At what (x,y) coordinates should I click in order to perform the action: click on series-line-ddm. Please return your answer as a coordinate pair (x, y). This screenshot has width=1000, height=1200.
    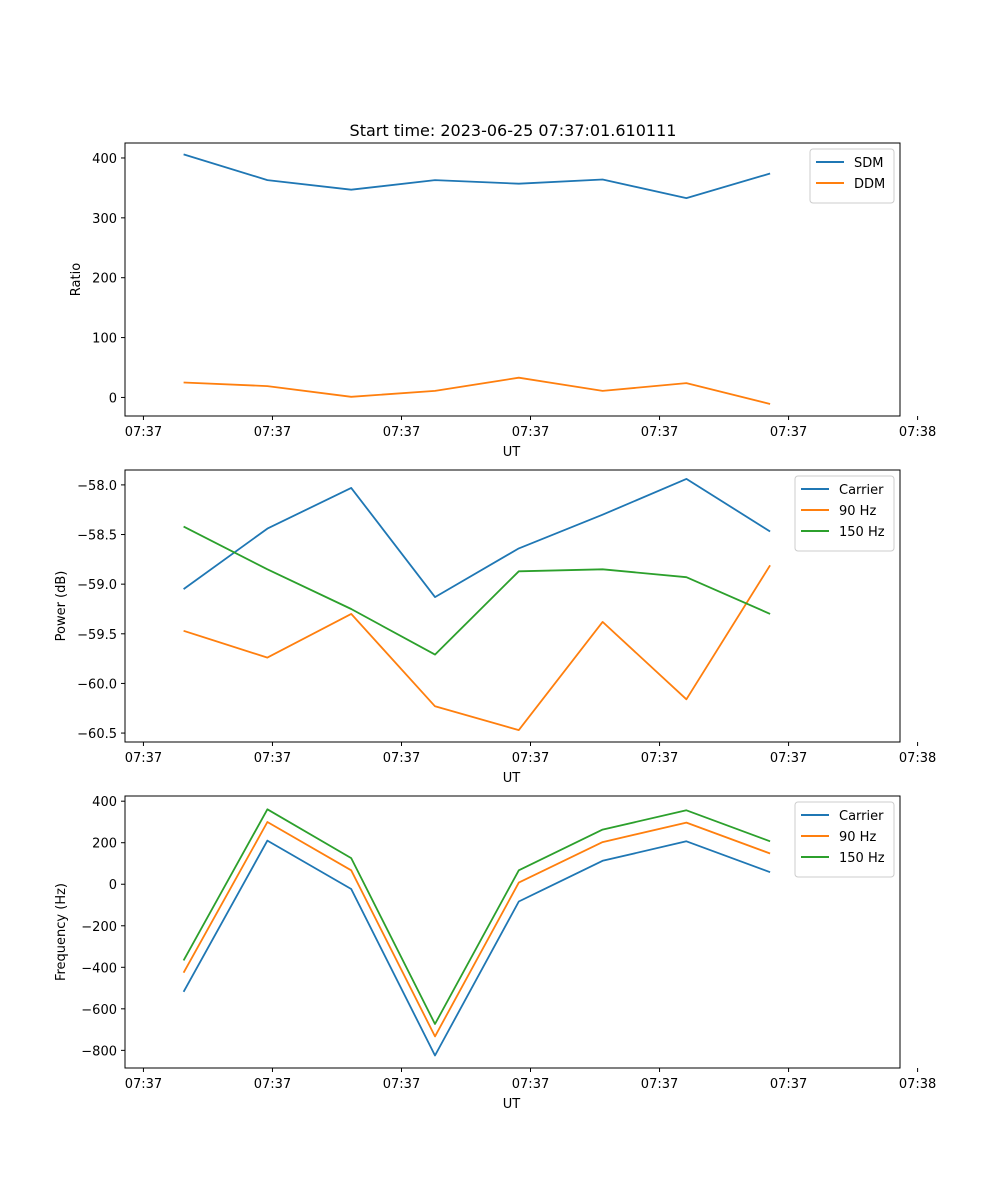
    Looking at the image, I should click on (477, 390).